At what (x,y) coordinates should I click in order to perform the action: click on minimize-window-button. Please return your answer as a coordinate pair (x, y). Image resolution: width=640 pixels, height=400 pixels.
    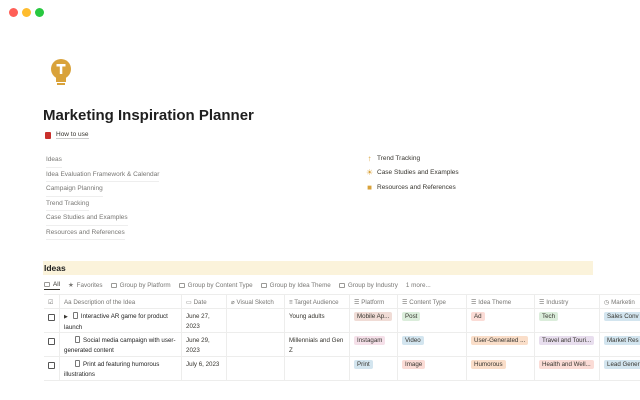
    Looking at the image, I should click on (26, 12).